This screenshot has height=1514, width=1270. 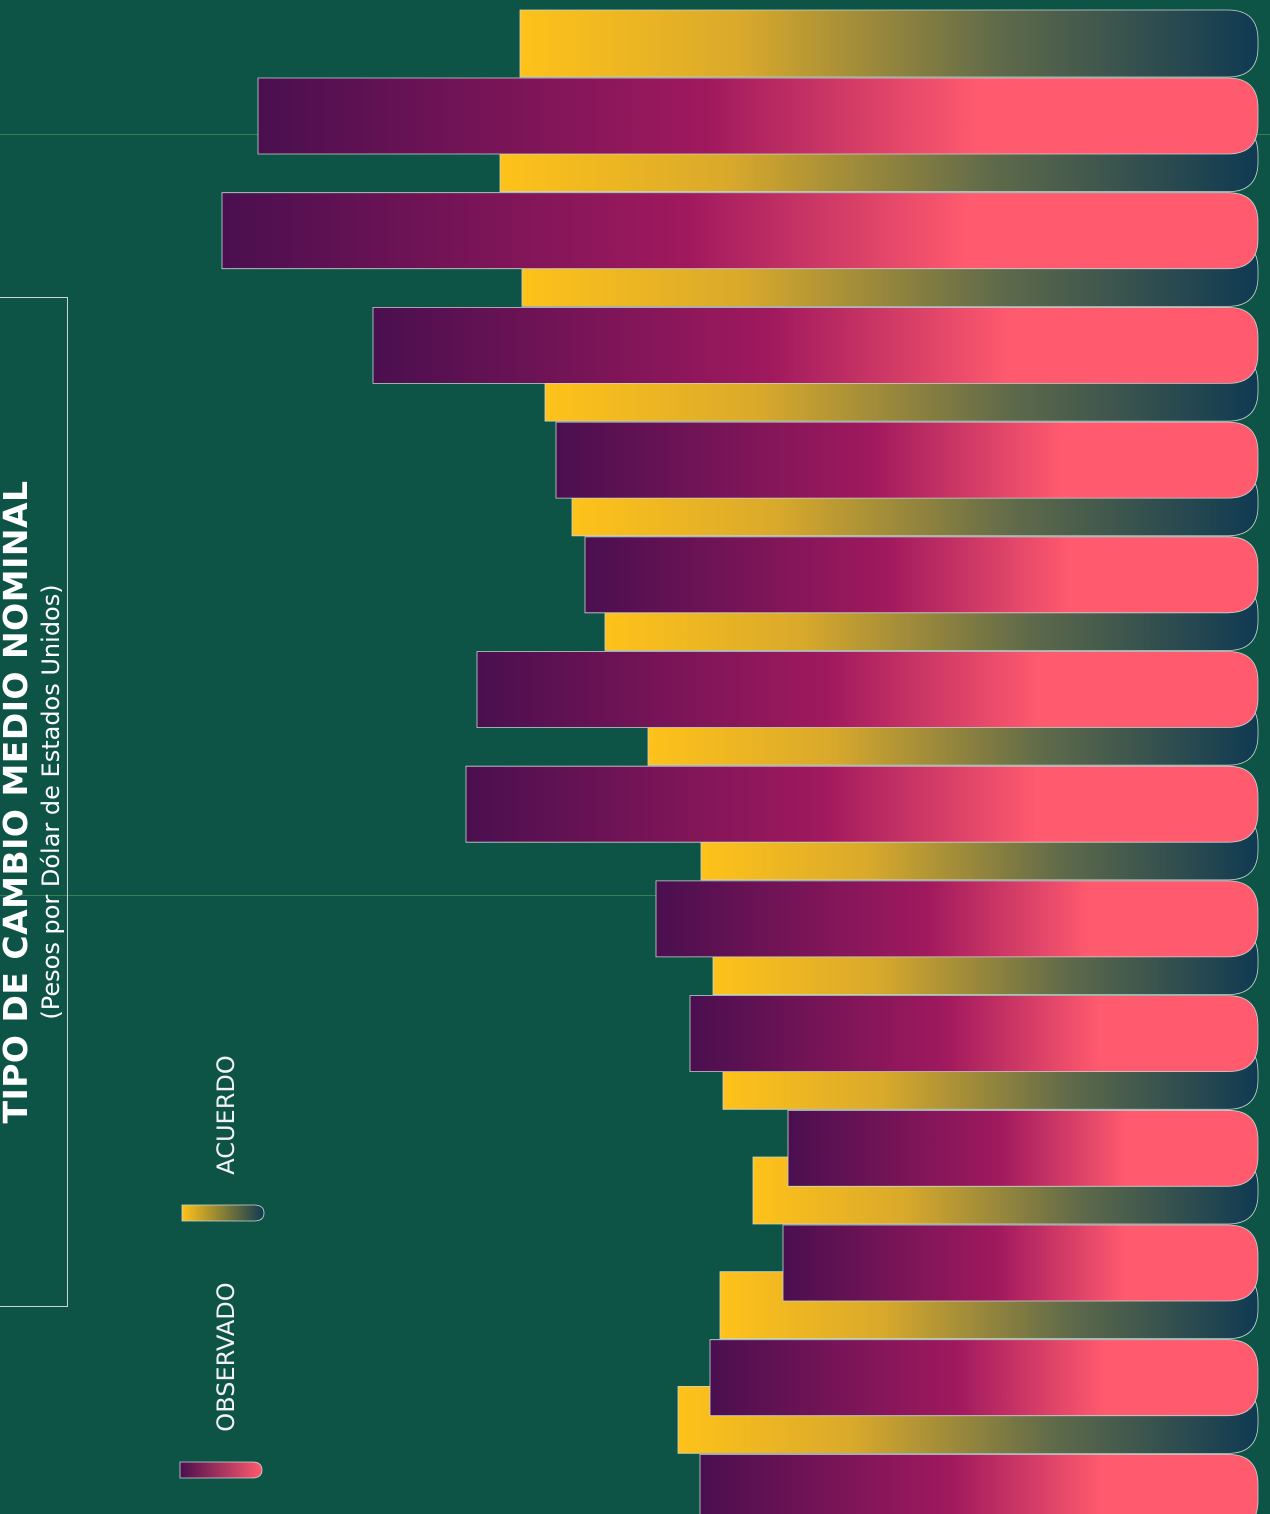 I want to click on title-box, so click(x=34, y=802).